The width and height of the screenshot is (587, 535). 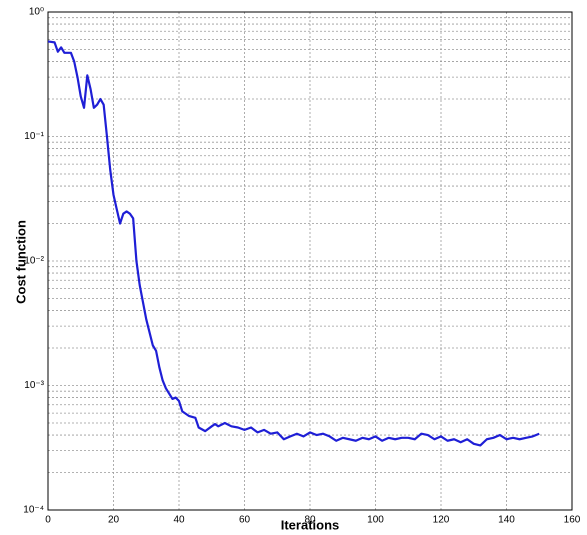 I want to click on y-tick-label: 10⁻², so click(x=34, y=261).